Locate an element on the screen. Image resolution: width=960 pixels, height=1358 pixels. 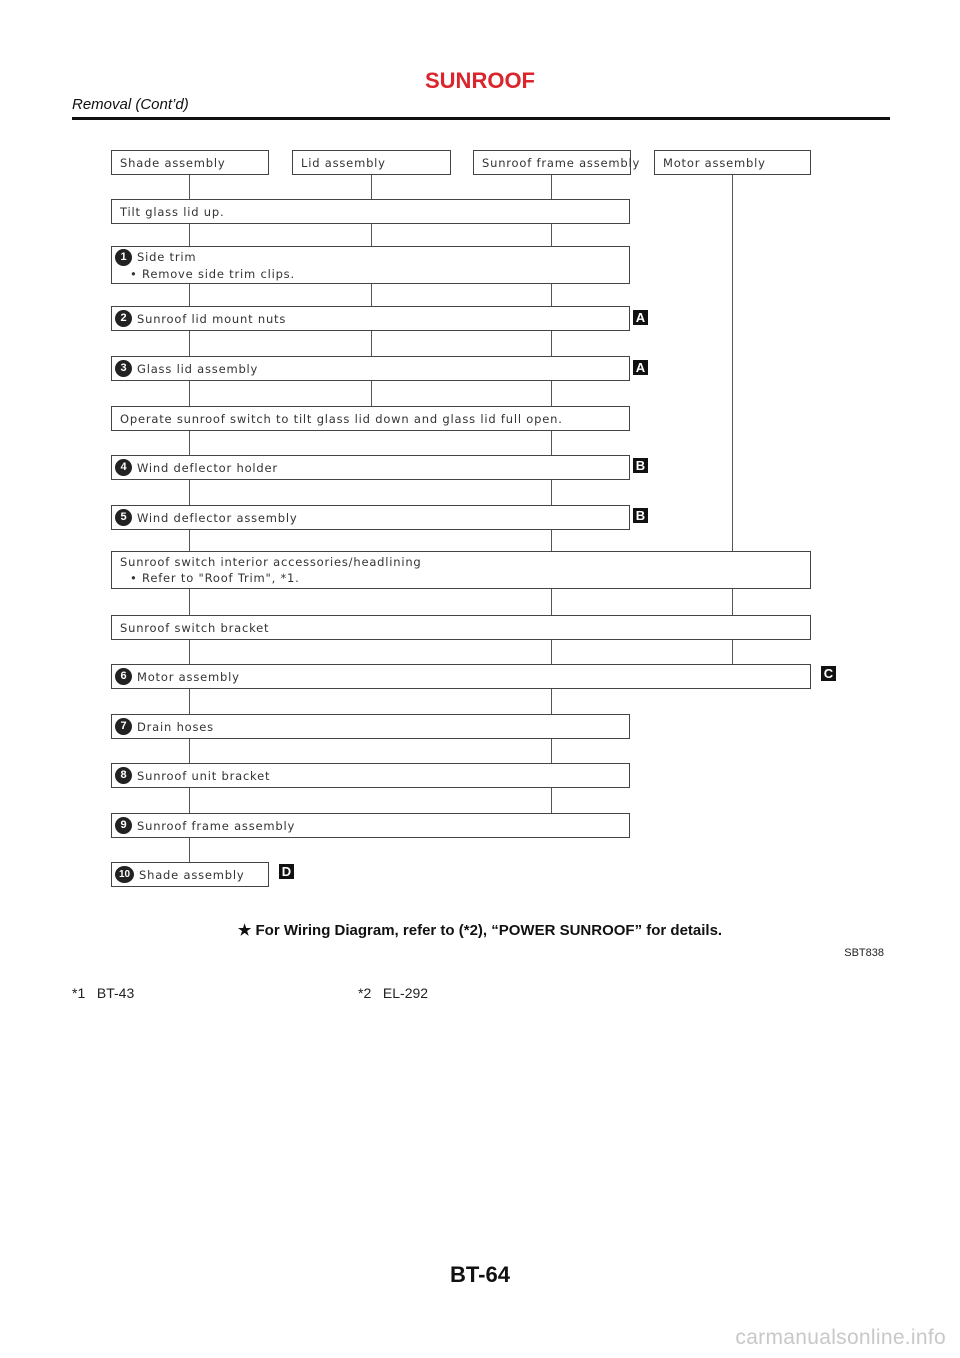
step-number-badge: 1 is located at coordinates (123, 257).